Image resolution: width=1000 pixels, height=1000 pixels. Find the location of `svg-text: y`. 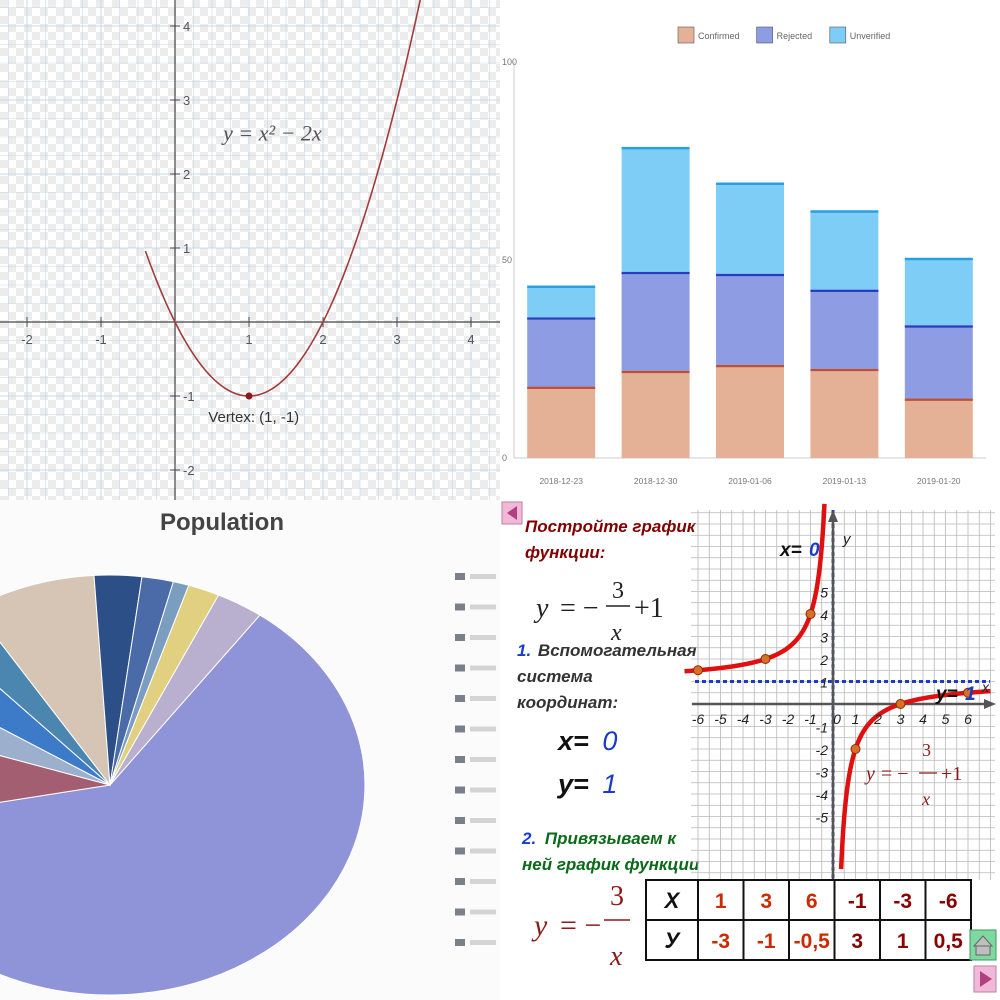

svg-text: y is located at coordinates (539, 925).